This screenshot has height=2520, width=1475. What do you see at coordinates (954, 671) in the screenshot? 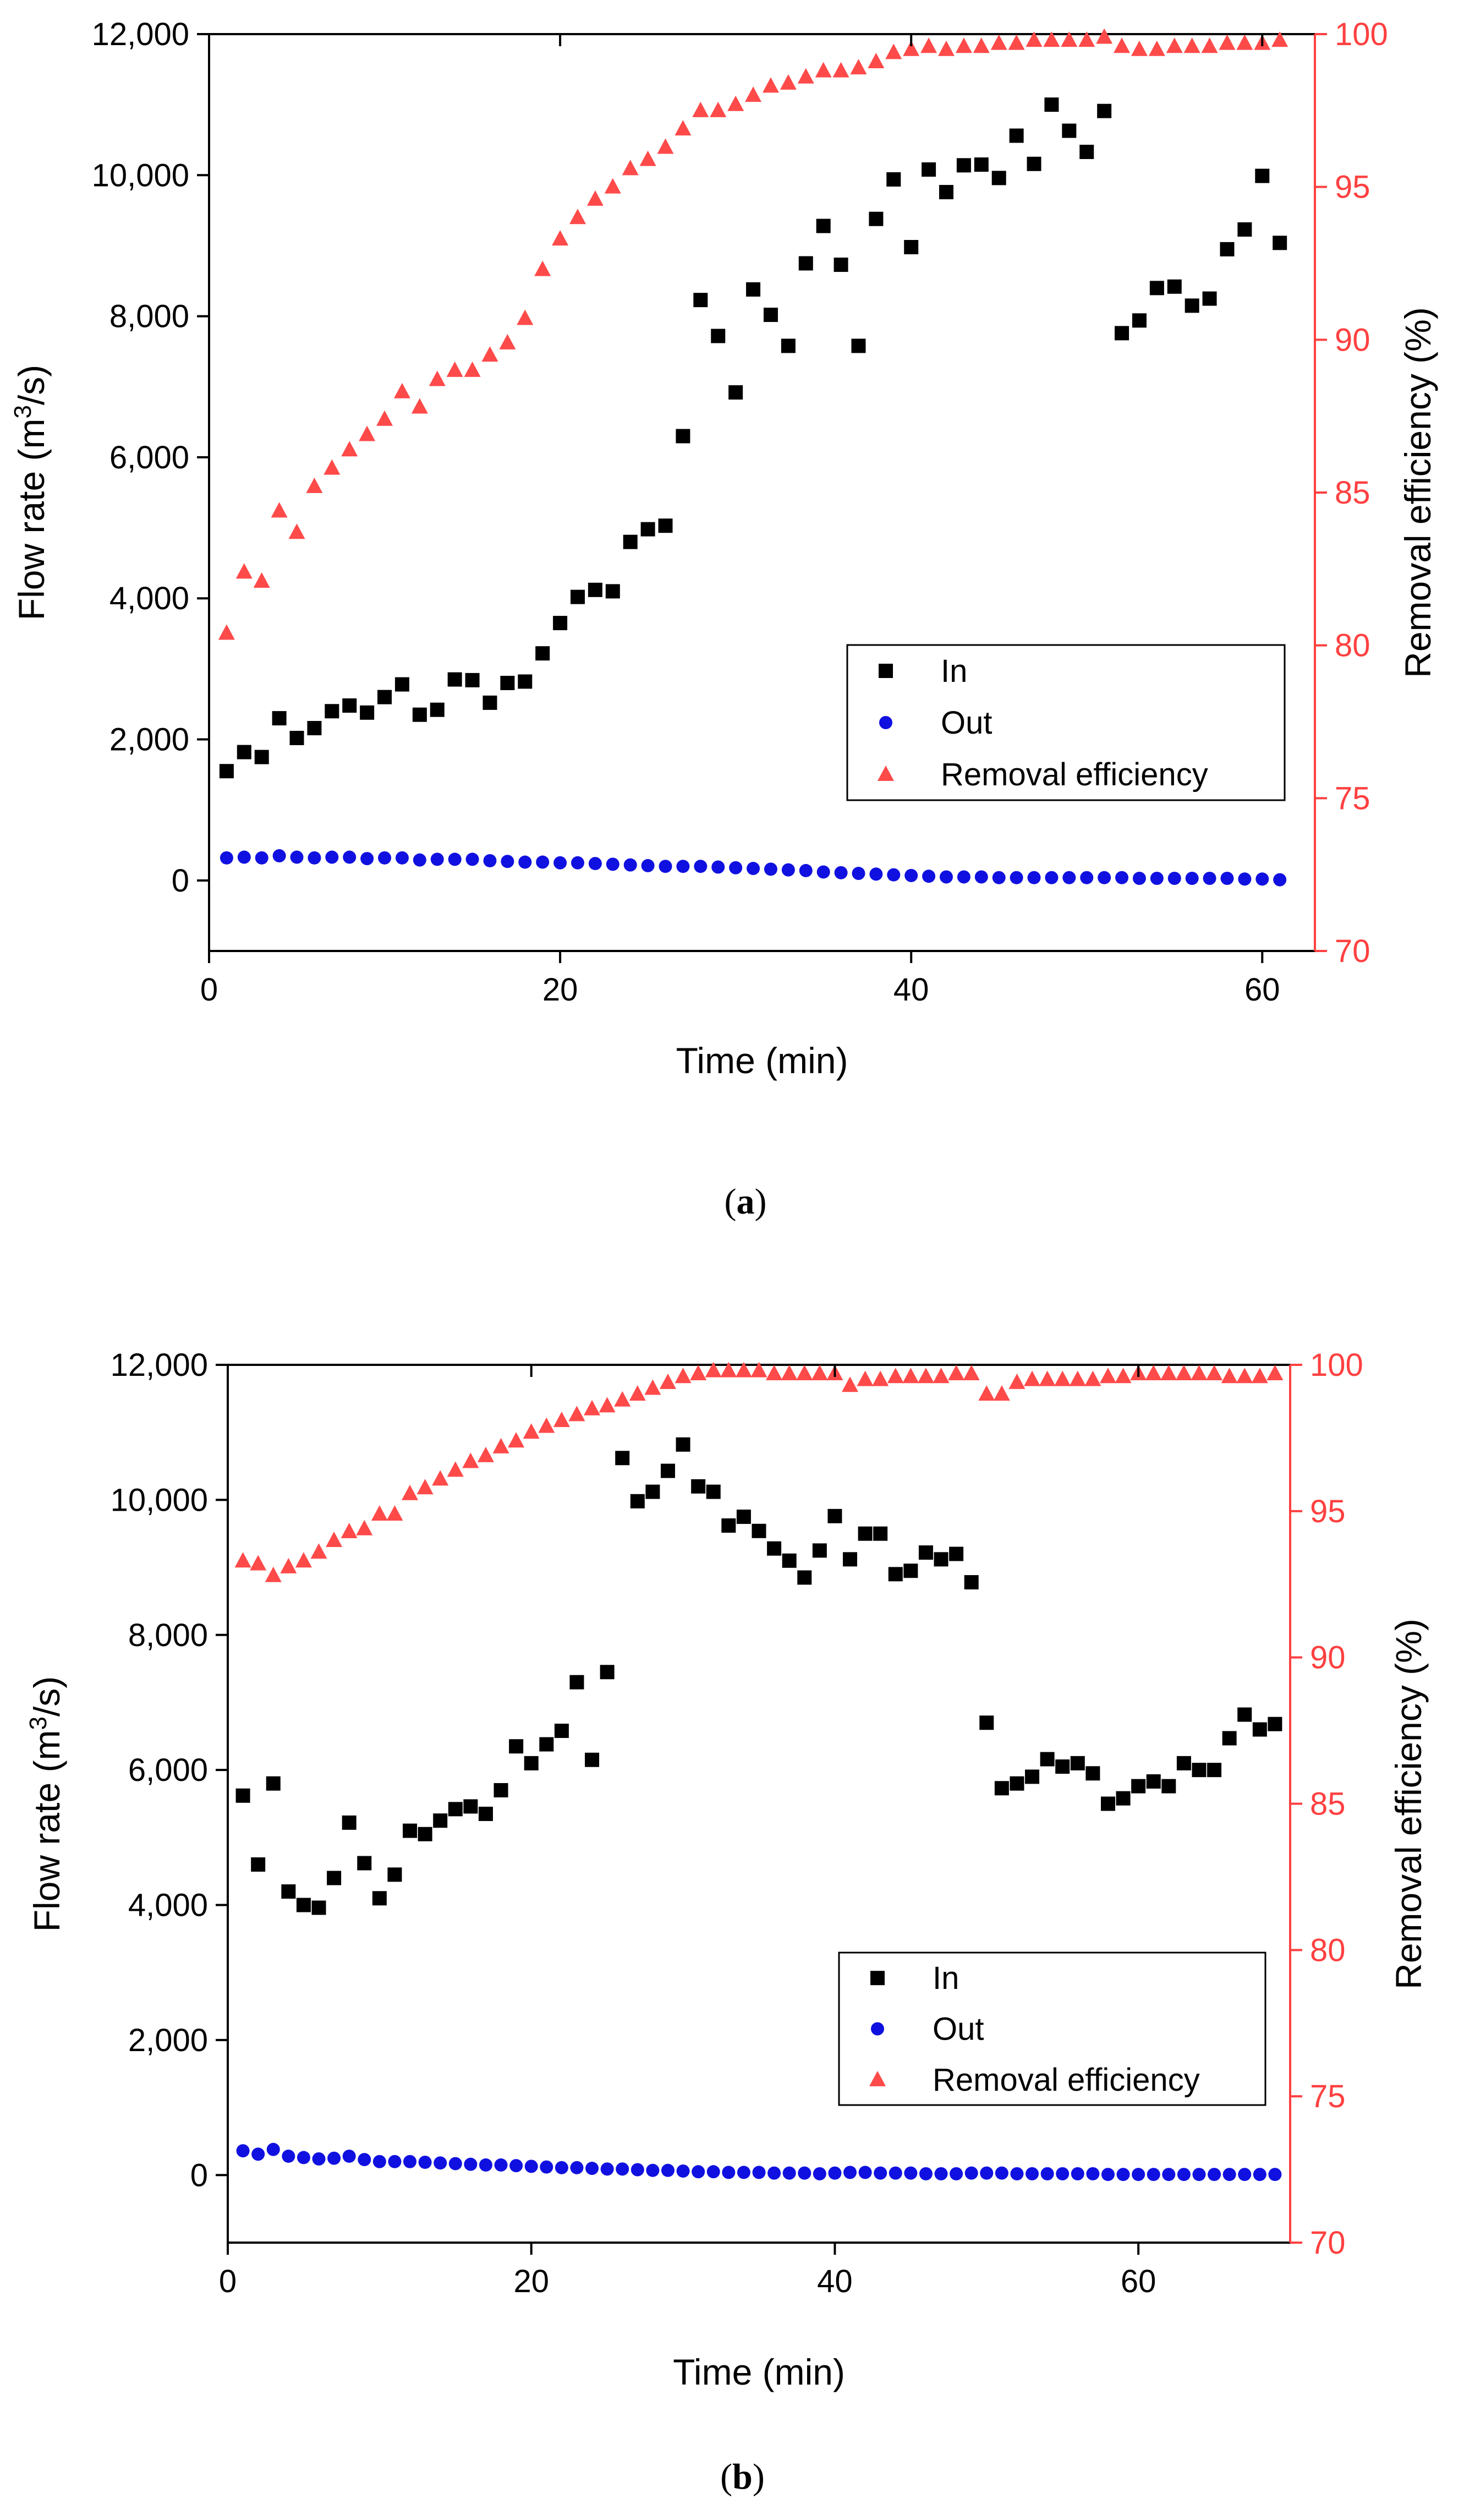
I see `legend-label: In` at bounding box center [954, 671].